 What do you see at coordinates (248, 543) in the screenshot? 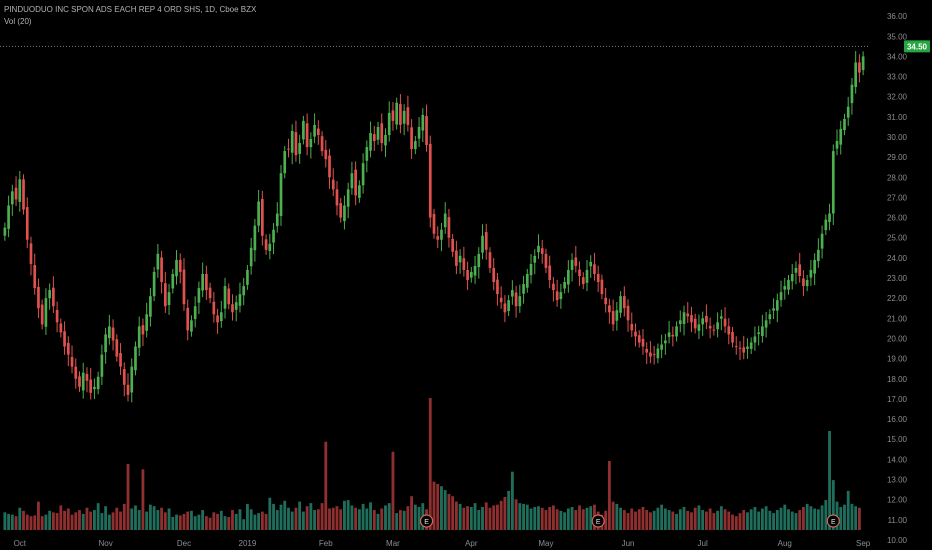
I see `time-axis-label: 2019` at bounding box center [248, 543].